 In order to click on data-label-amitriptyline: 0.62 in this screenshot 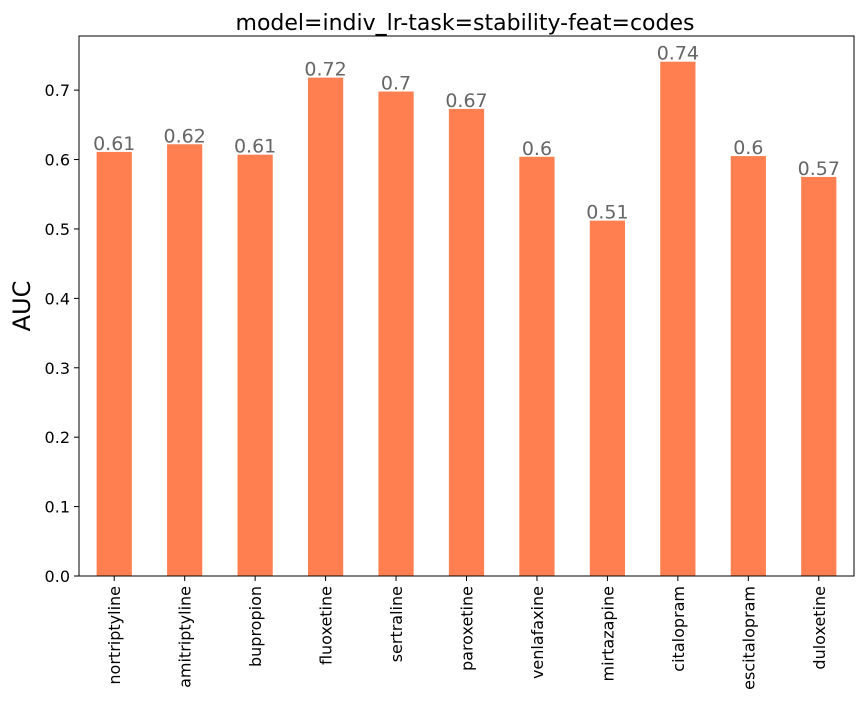, I will do `click(185, 136)`.